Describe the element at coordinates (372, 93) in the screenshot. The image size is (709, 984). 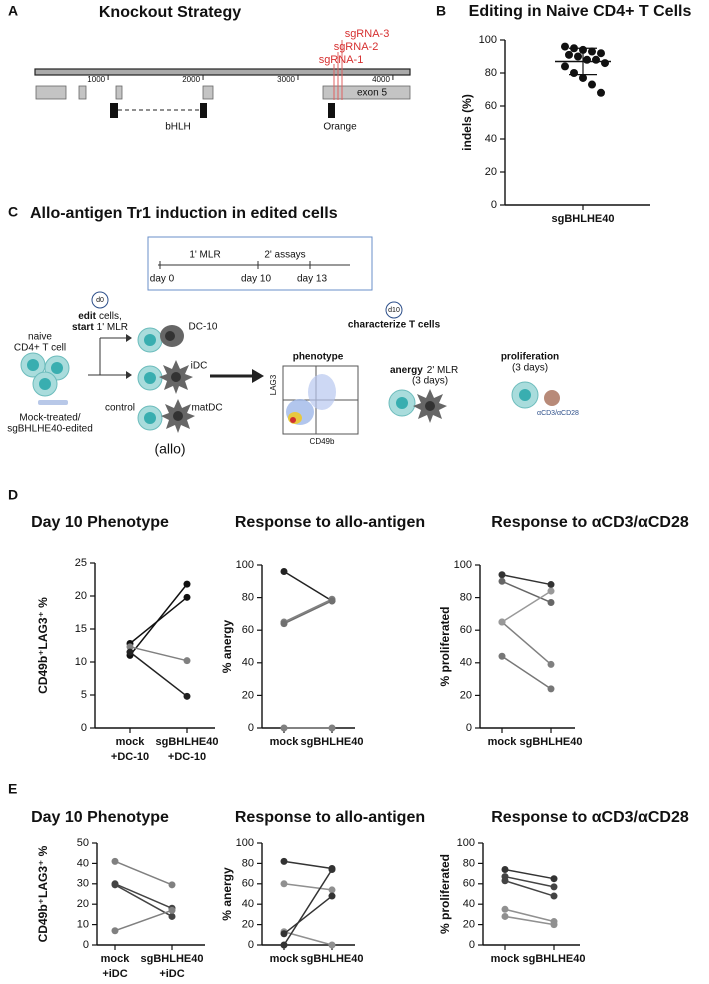
I see `exon-label: exon 5` at that location.